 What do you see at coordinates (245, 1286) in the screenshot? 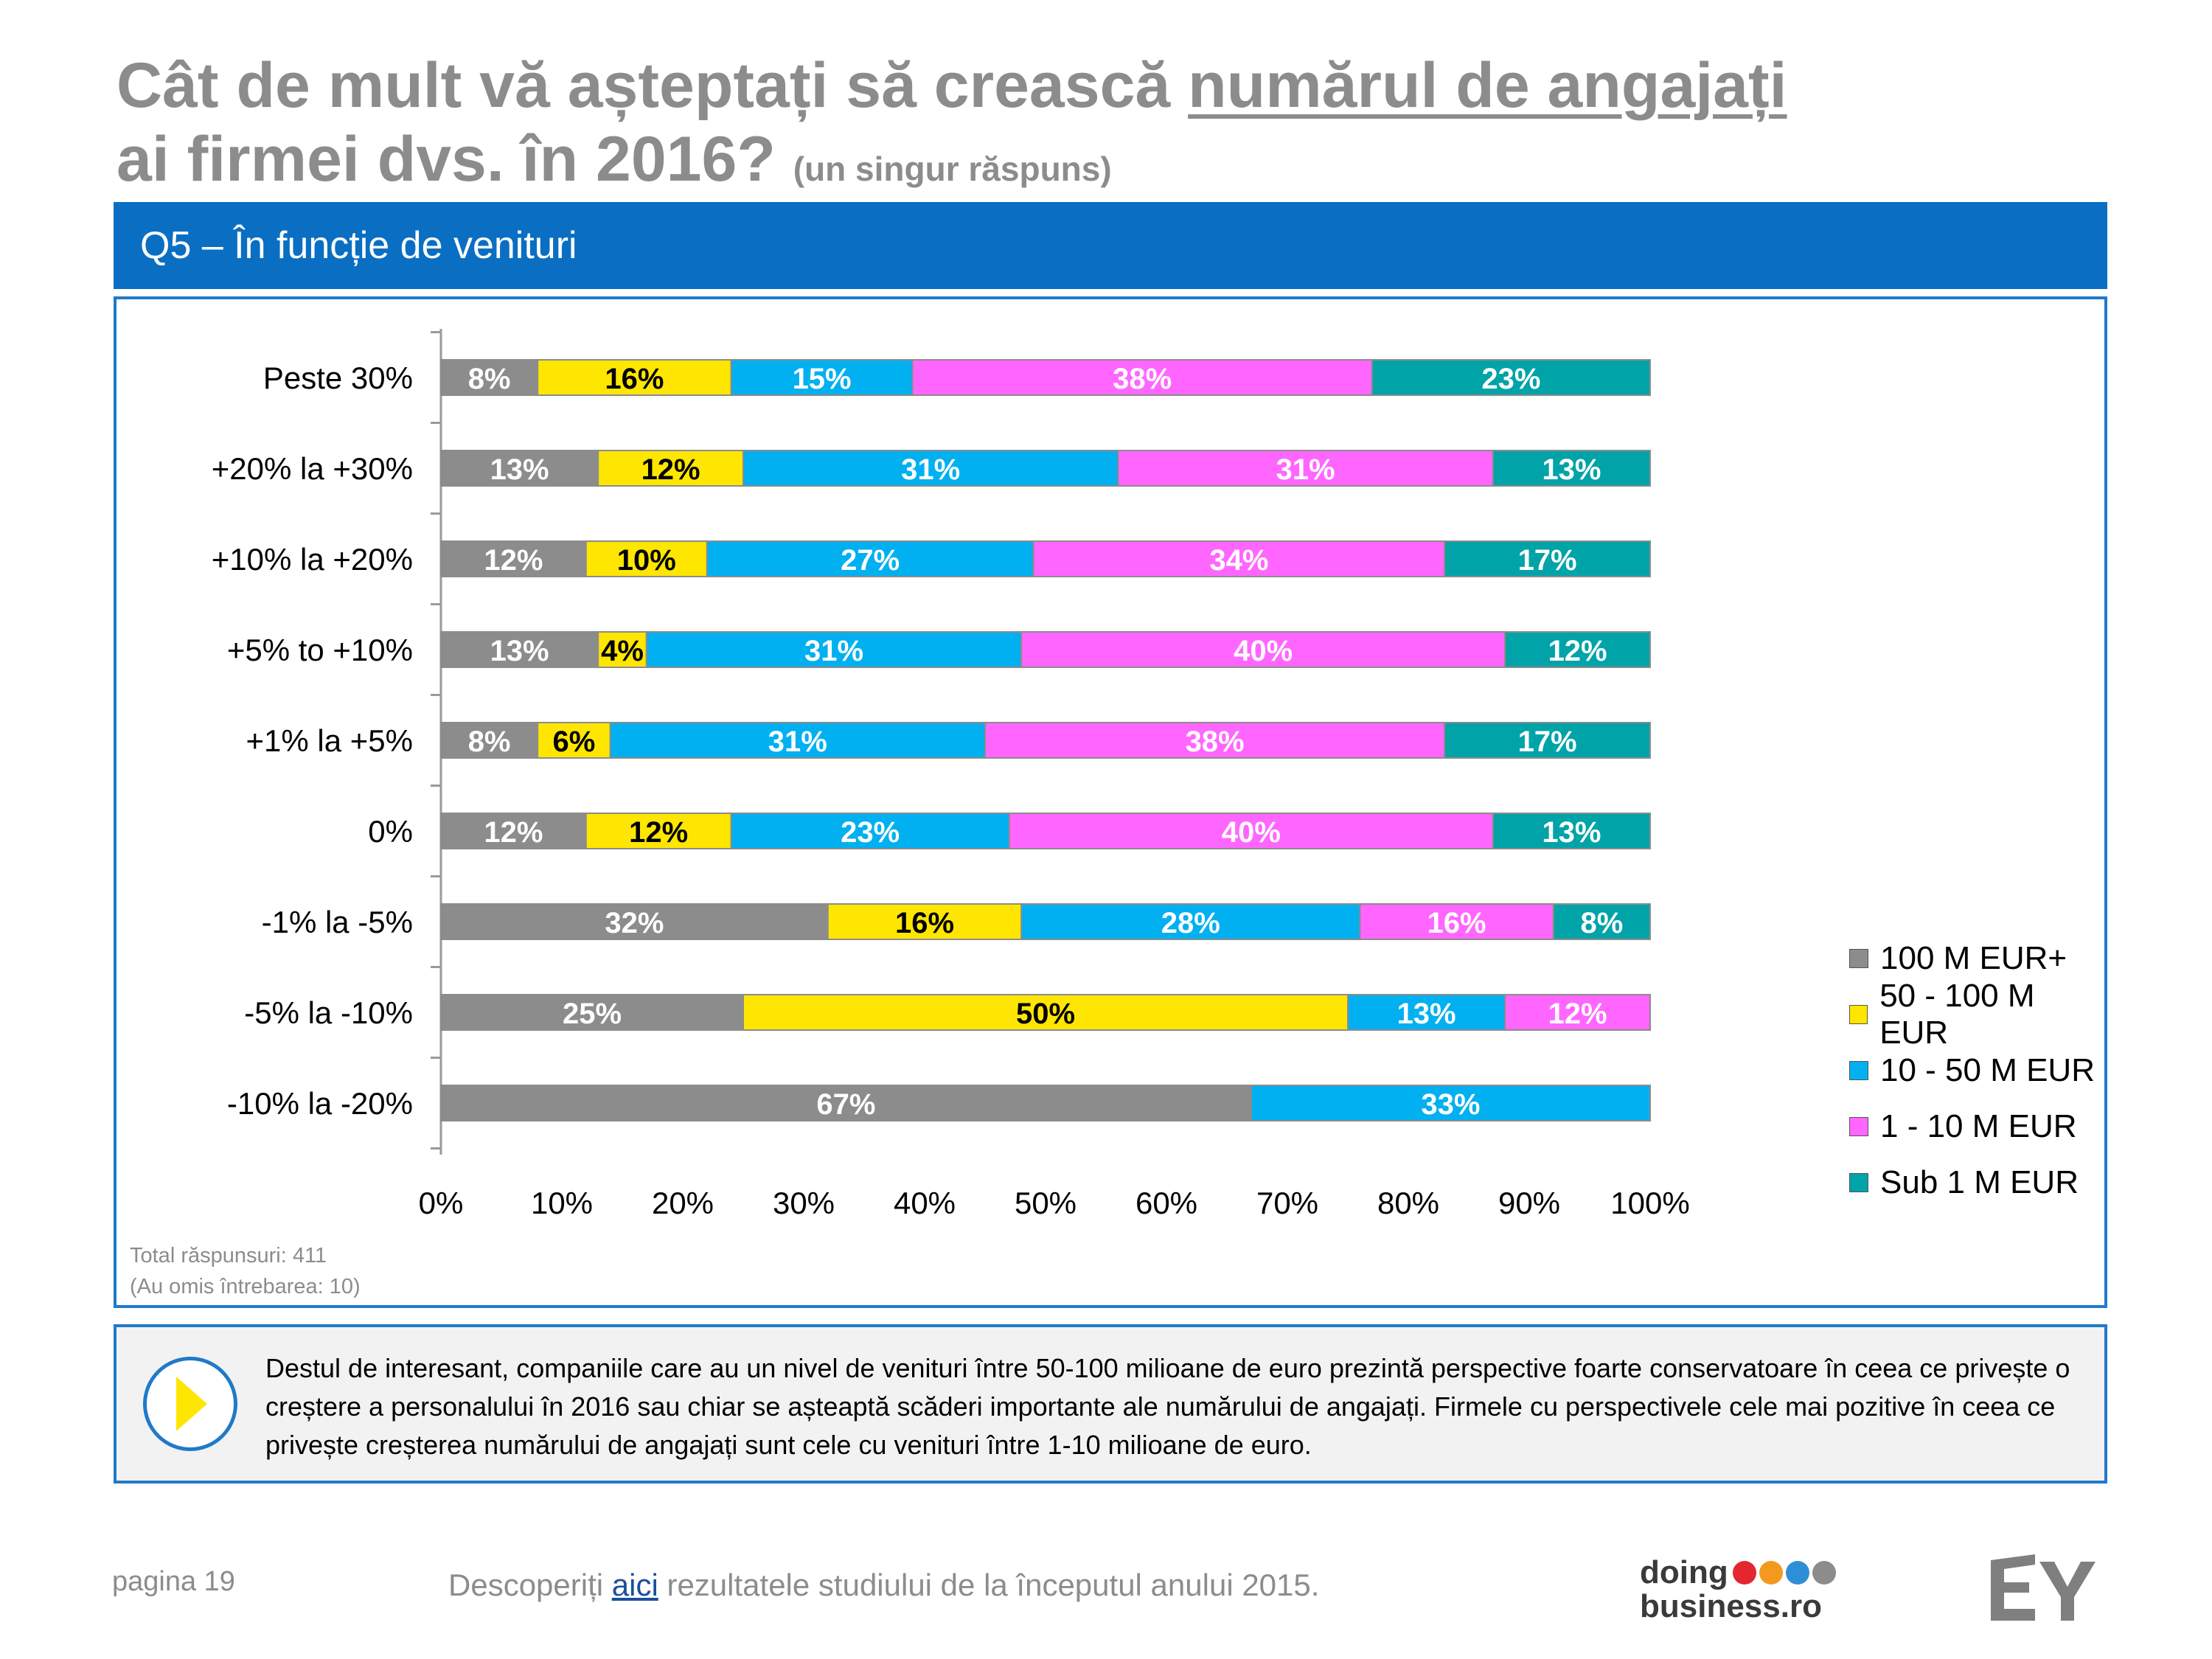
I see `skipped-responses: (Au omis întrebarea: 10)` at bounding box center [245, 1286].